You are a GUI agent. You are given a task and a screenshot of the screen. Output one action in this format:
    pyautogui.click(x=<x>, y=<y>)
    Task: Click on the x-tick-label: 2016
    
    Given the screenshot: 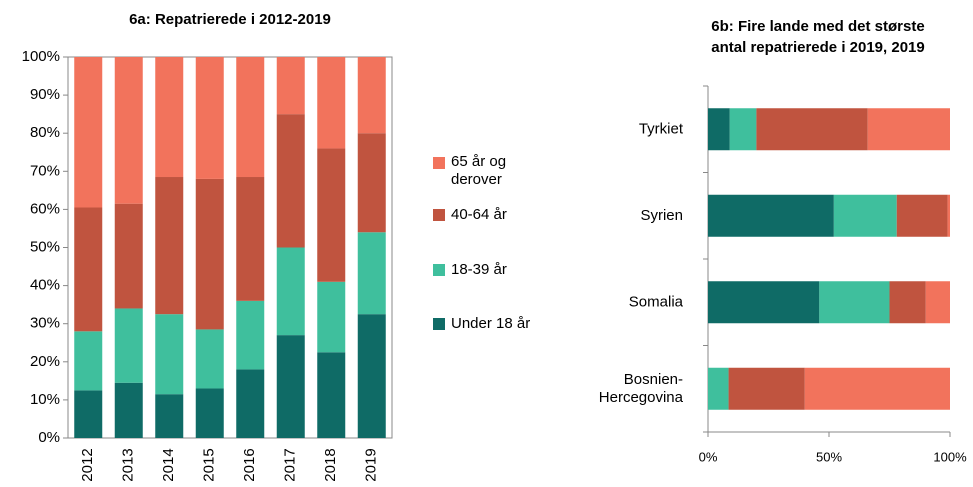 What is the action you would take?
    pyautogui.click(x=249, y=464)
    